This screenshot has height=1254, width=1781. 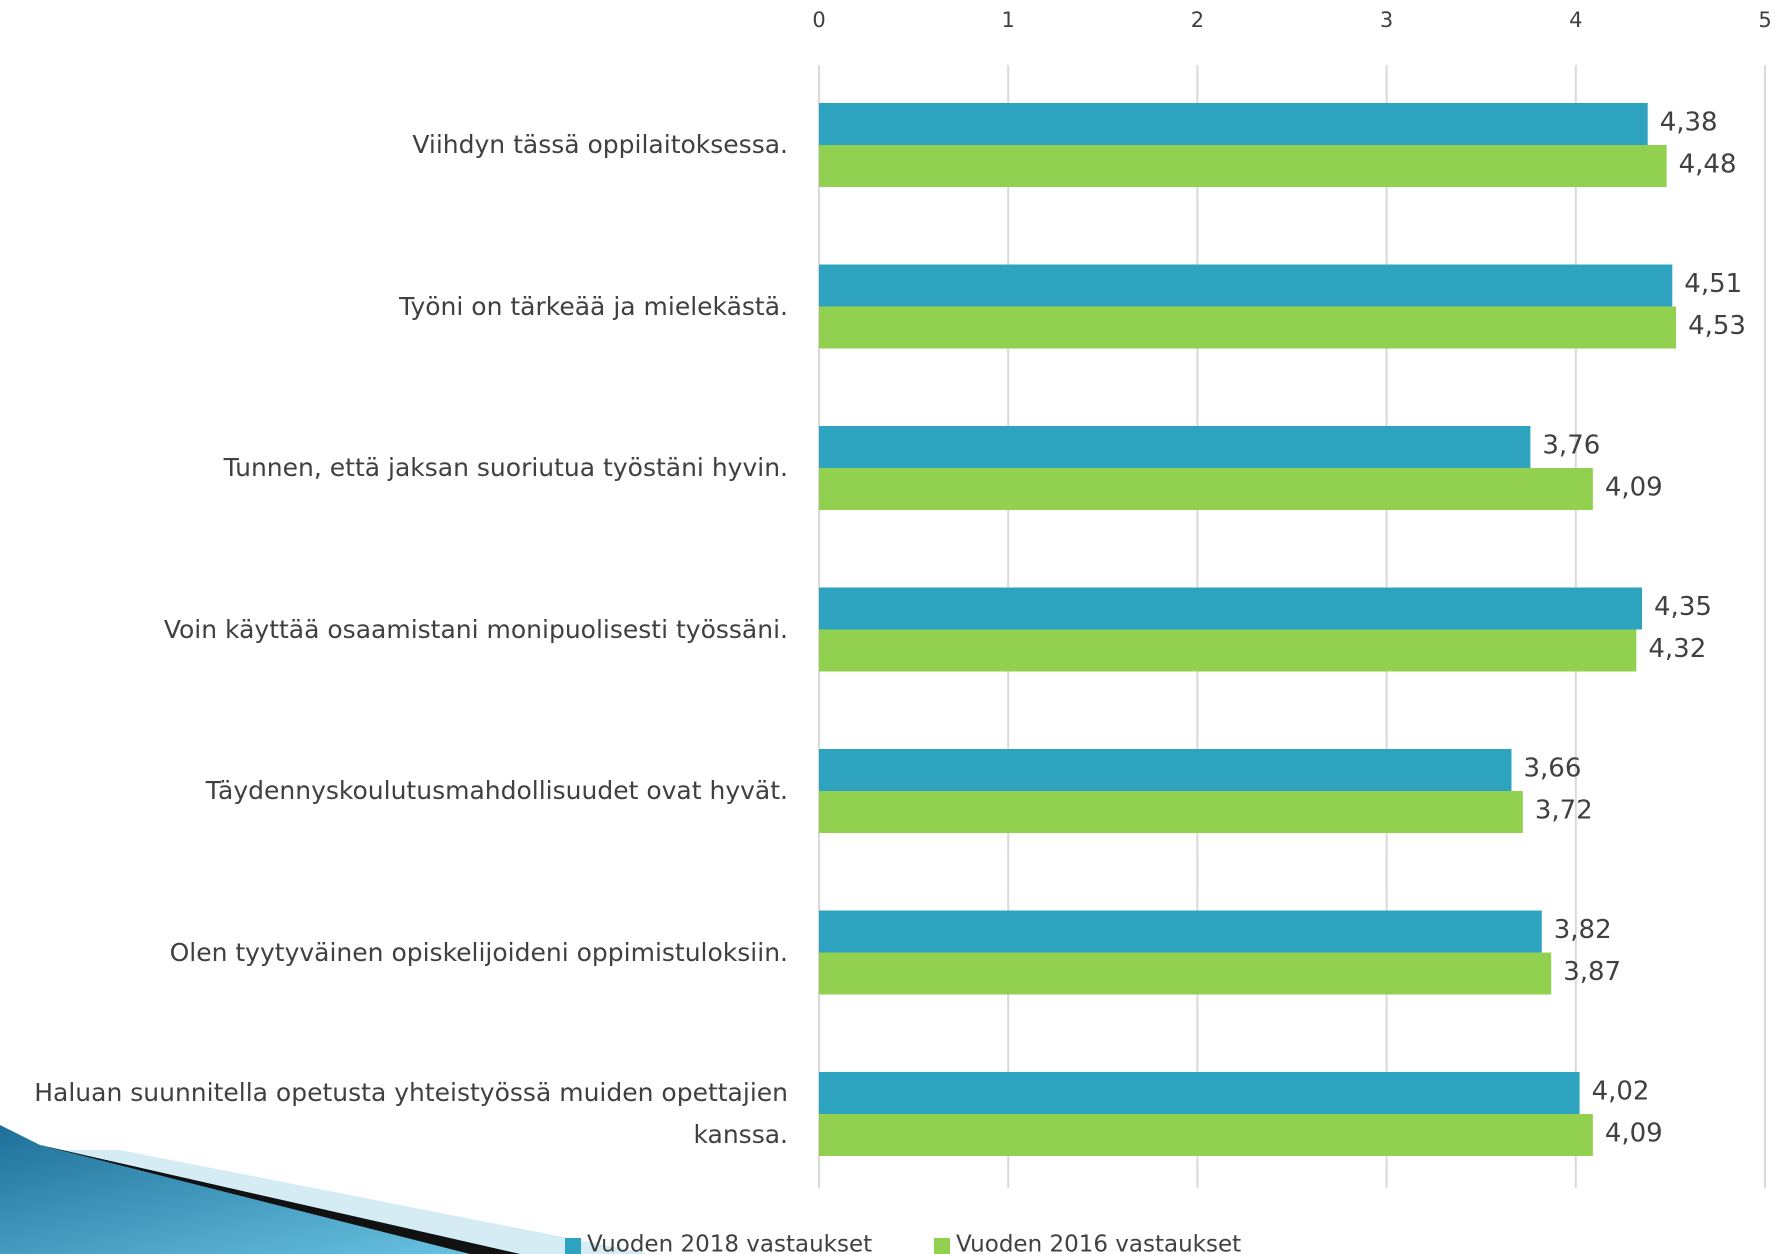 What do you see at coordinates (1583, 930) in the screenshot?
I see `value-label: 3,82` at bounding box center [1583, 930].